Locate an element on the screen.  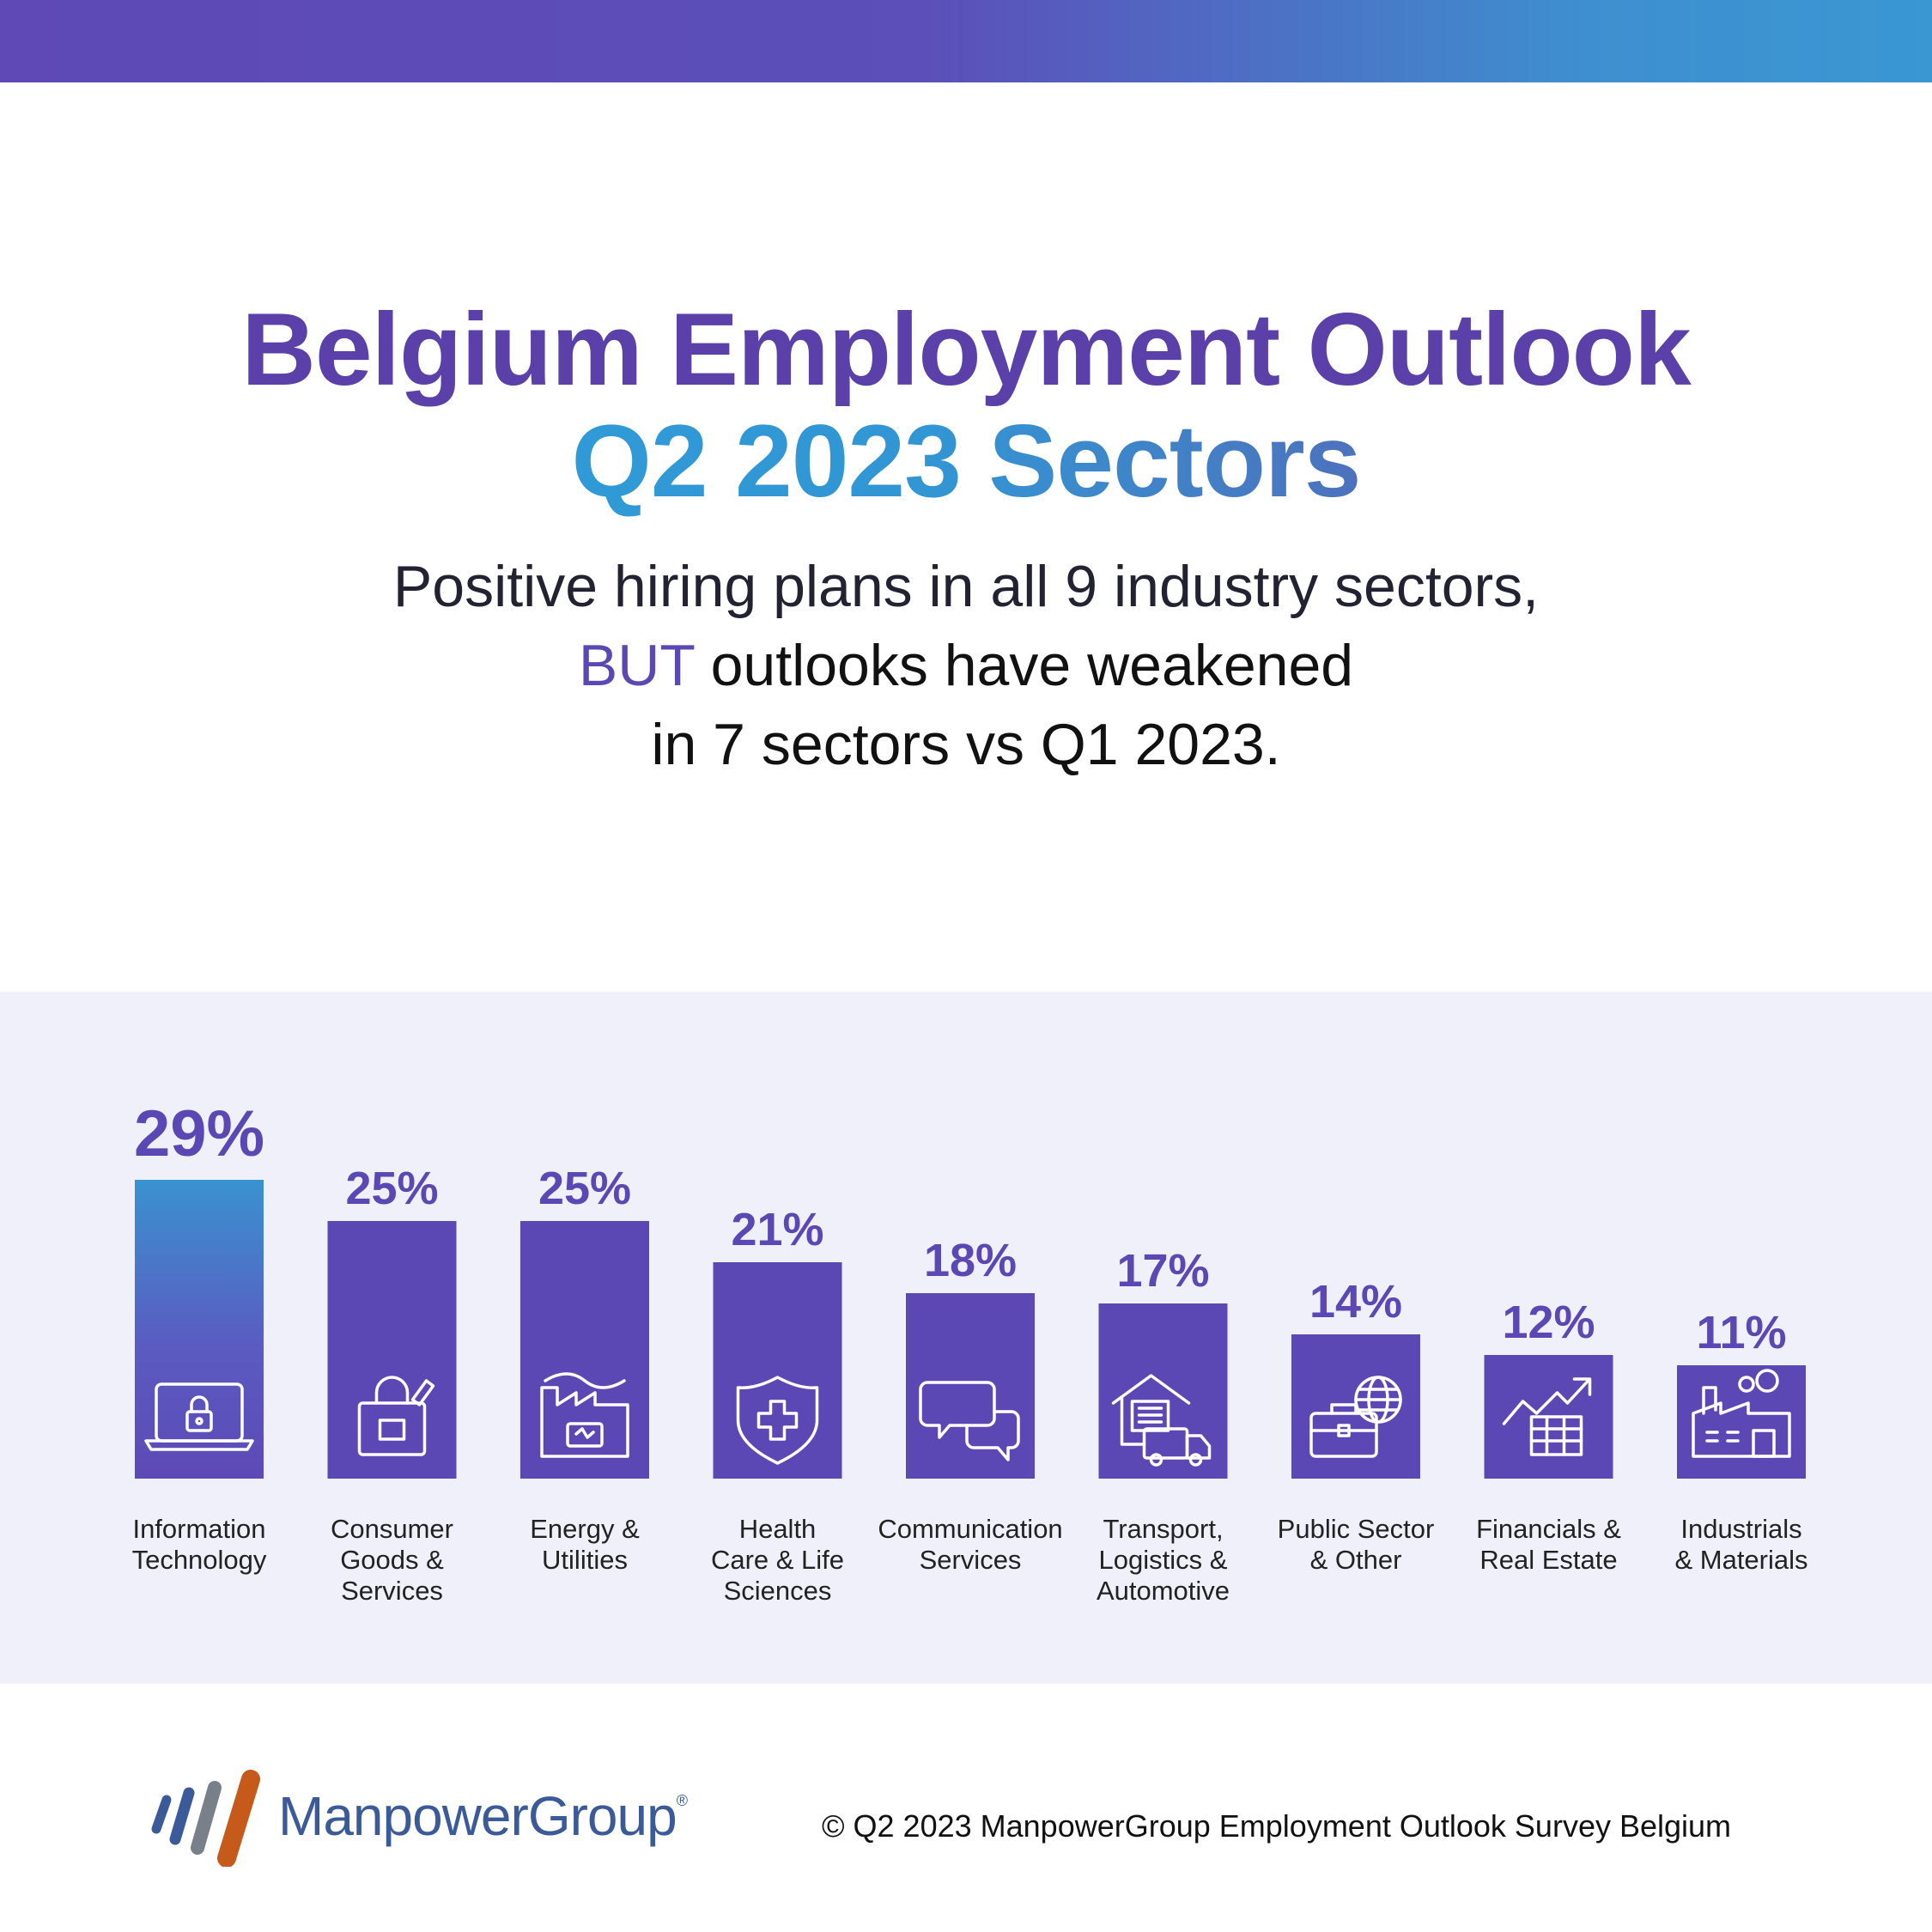
brand-wordmark: ManpowerGroup® is located at coordinates (483, 1816).